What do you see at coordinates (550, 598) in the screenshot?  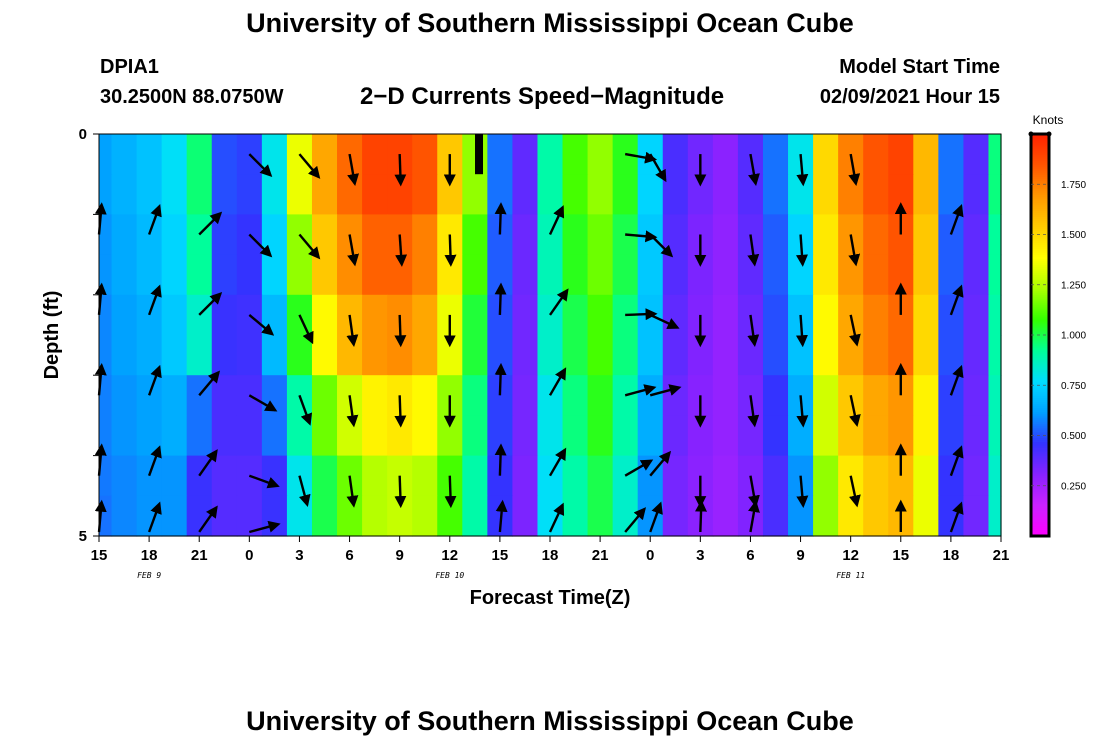 I see `x-axis-label: Forecast Time(Z)` at bounding box center [550, 598].